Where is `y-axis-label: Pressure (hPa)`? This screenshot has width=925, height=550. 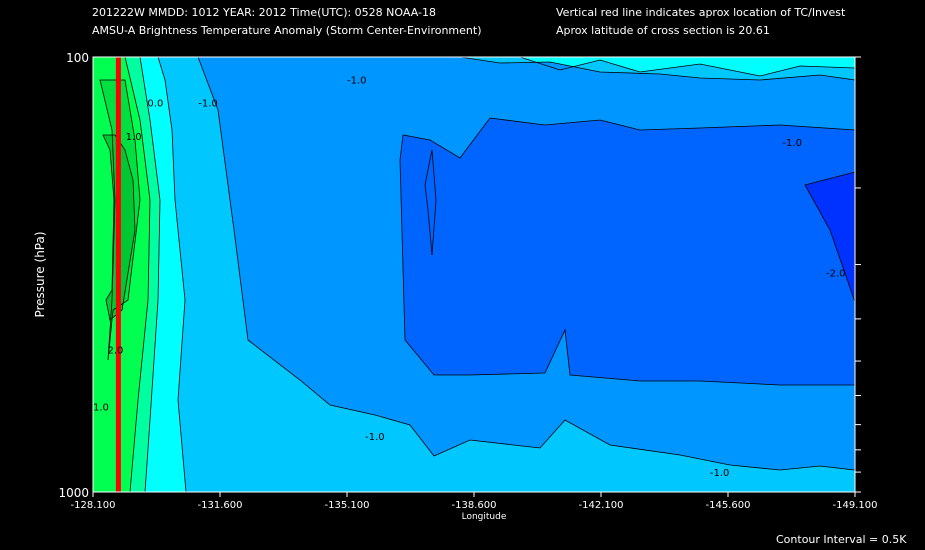 y-axis-label: Pressure (hPa) is located at coordinates (40, 274).